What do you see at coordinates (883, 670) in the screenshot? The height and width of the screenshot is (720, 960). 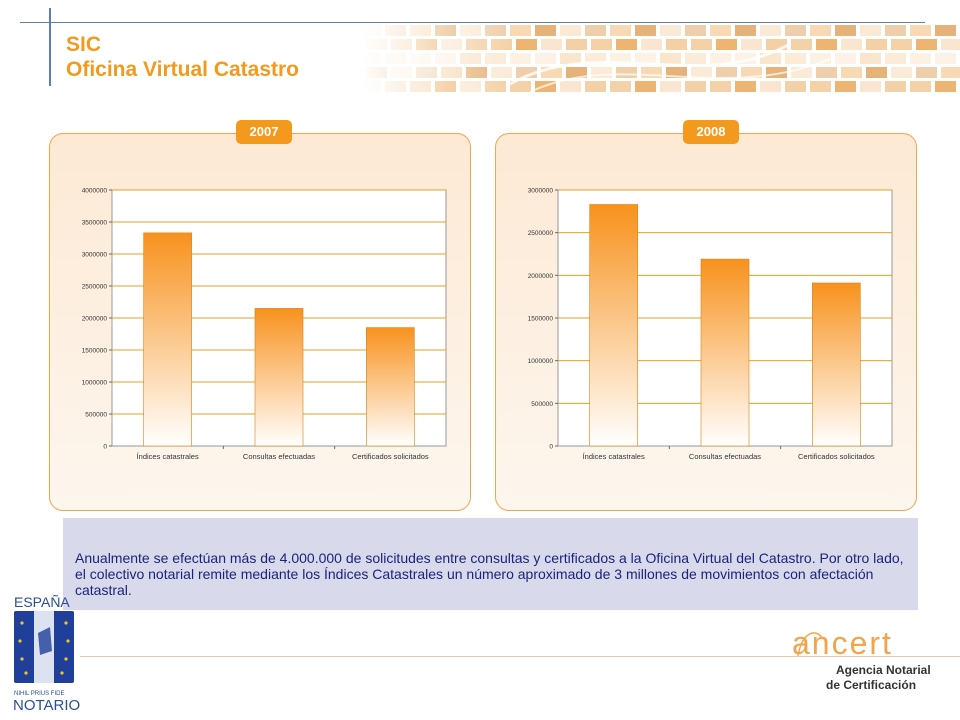 I see `ancert-line-1: Agencia Notarial` at bounding box center [883, 670].